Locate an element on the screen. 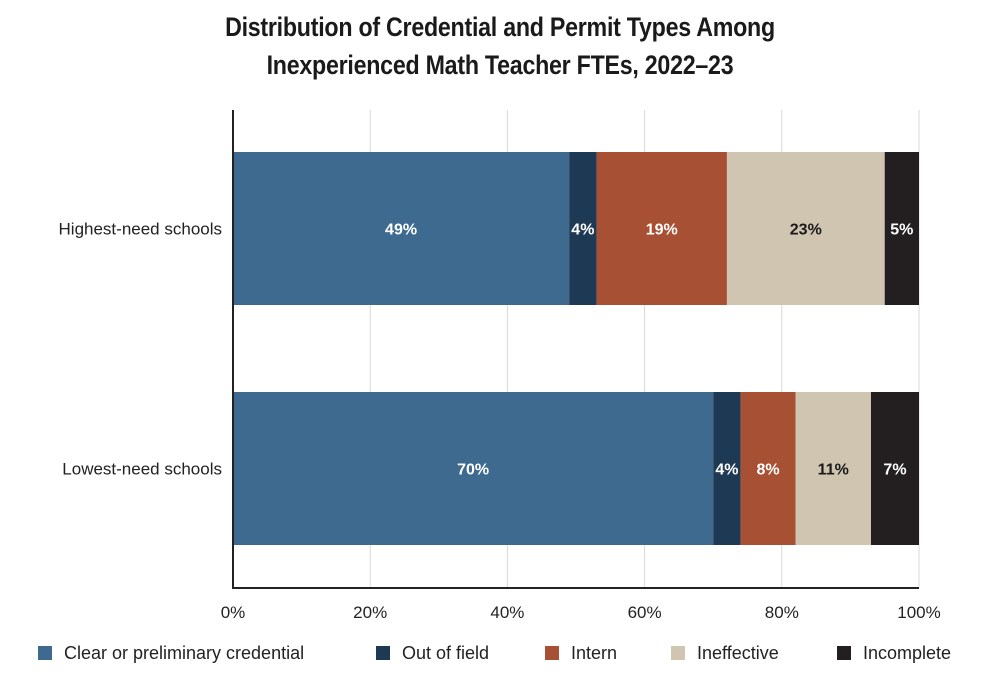 The image size is (1000, 685). data-label: 5% is located at coordinates (901, 230).